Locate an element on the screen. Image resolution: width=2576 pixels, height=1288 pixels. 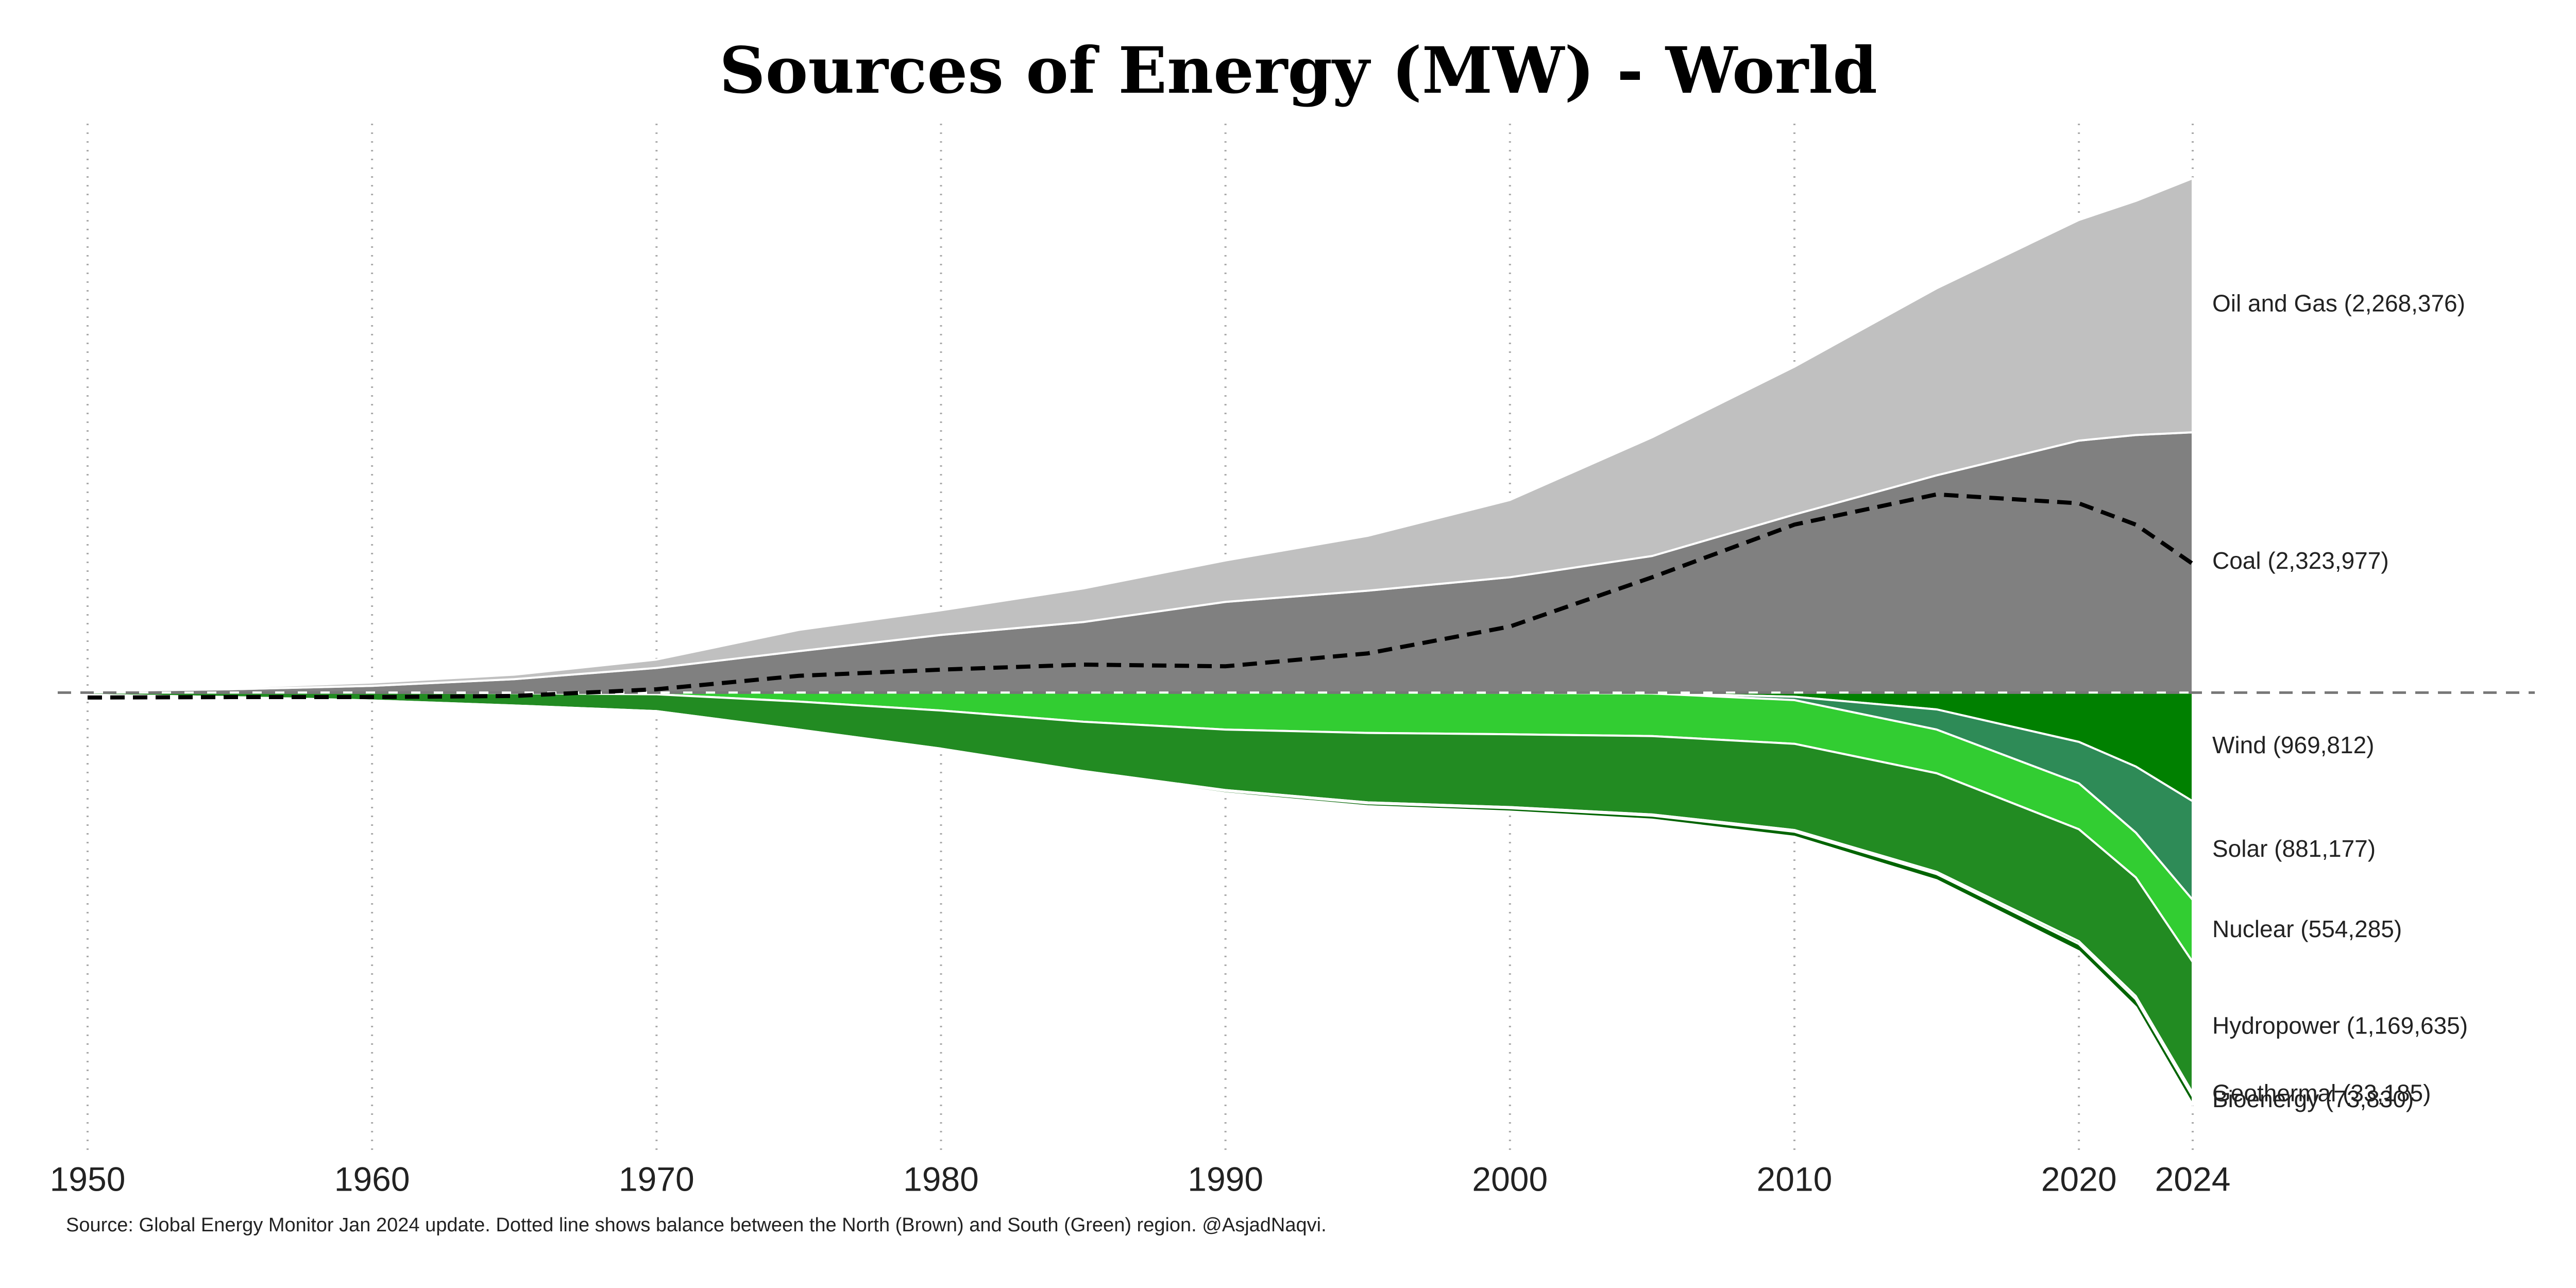
series-end-label: Wind (969,812) is located at coordinates (2293, 745).